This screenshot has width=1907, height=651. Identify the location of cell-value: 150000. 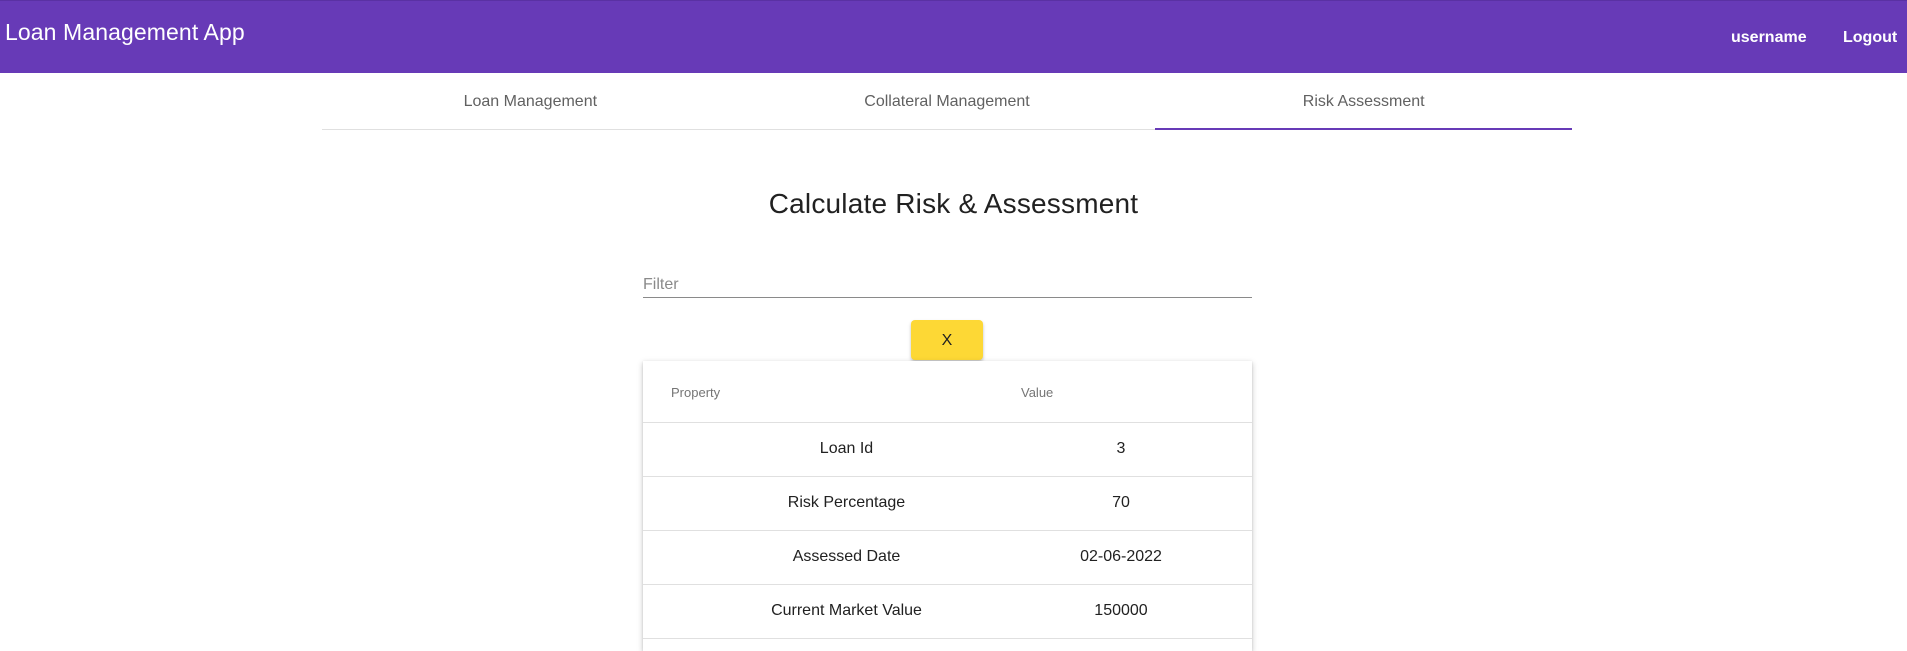
(1121, 610).